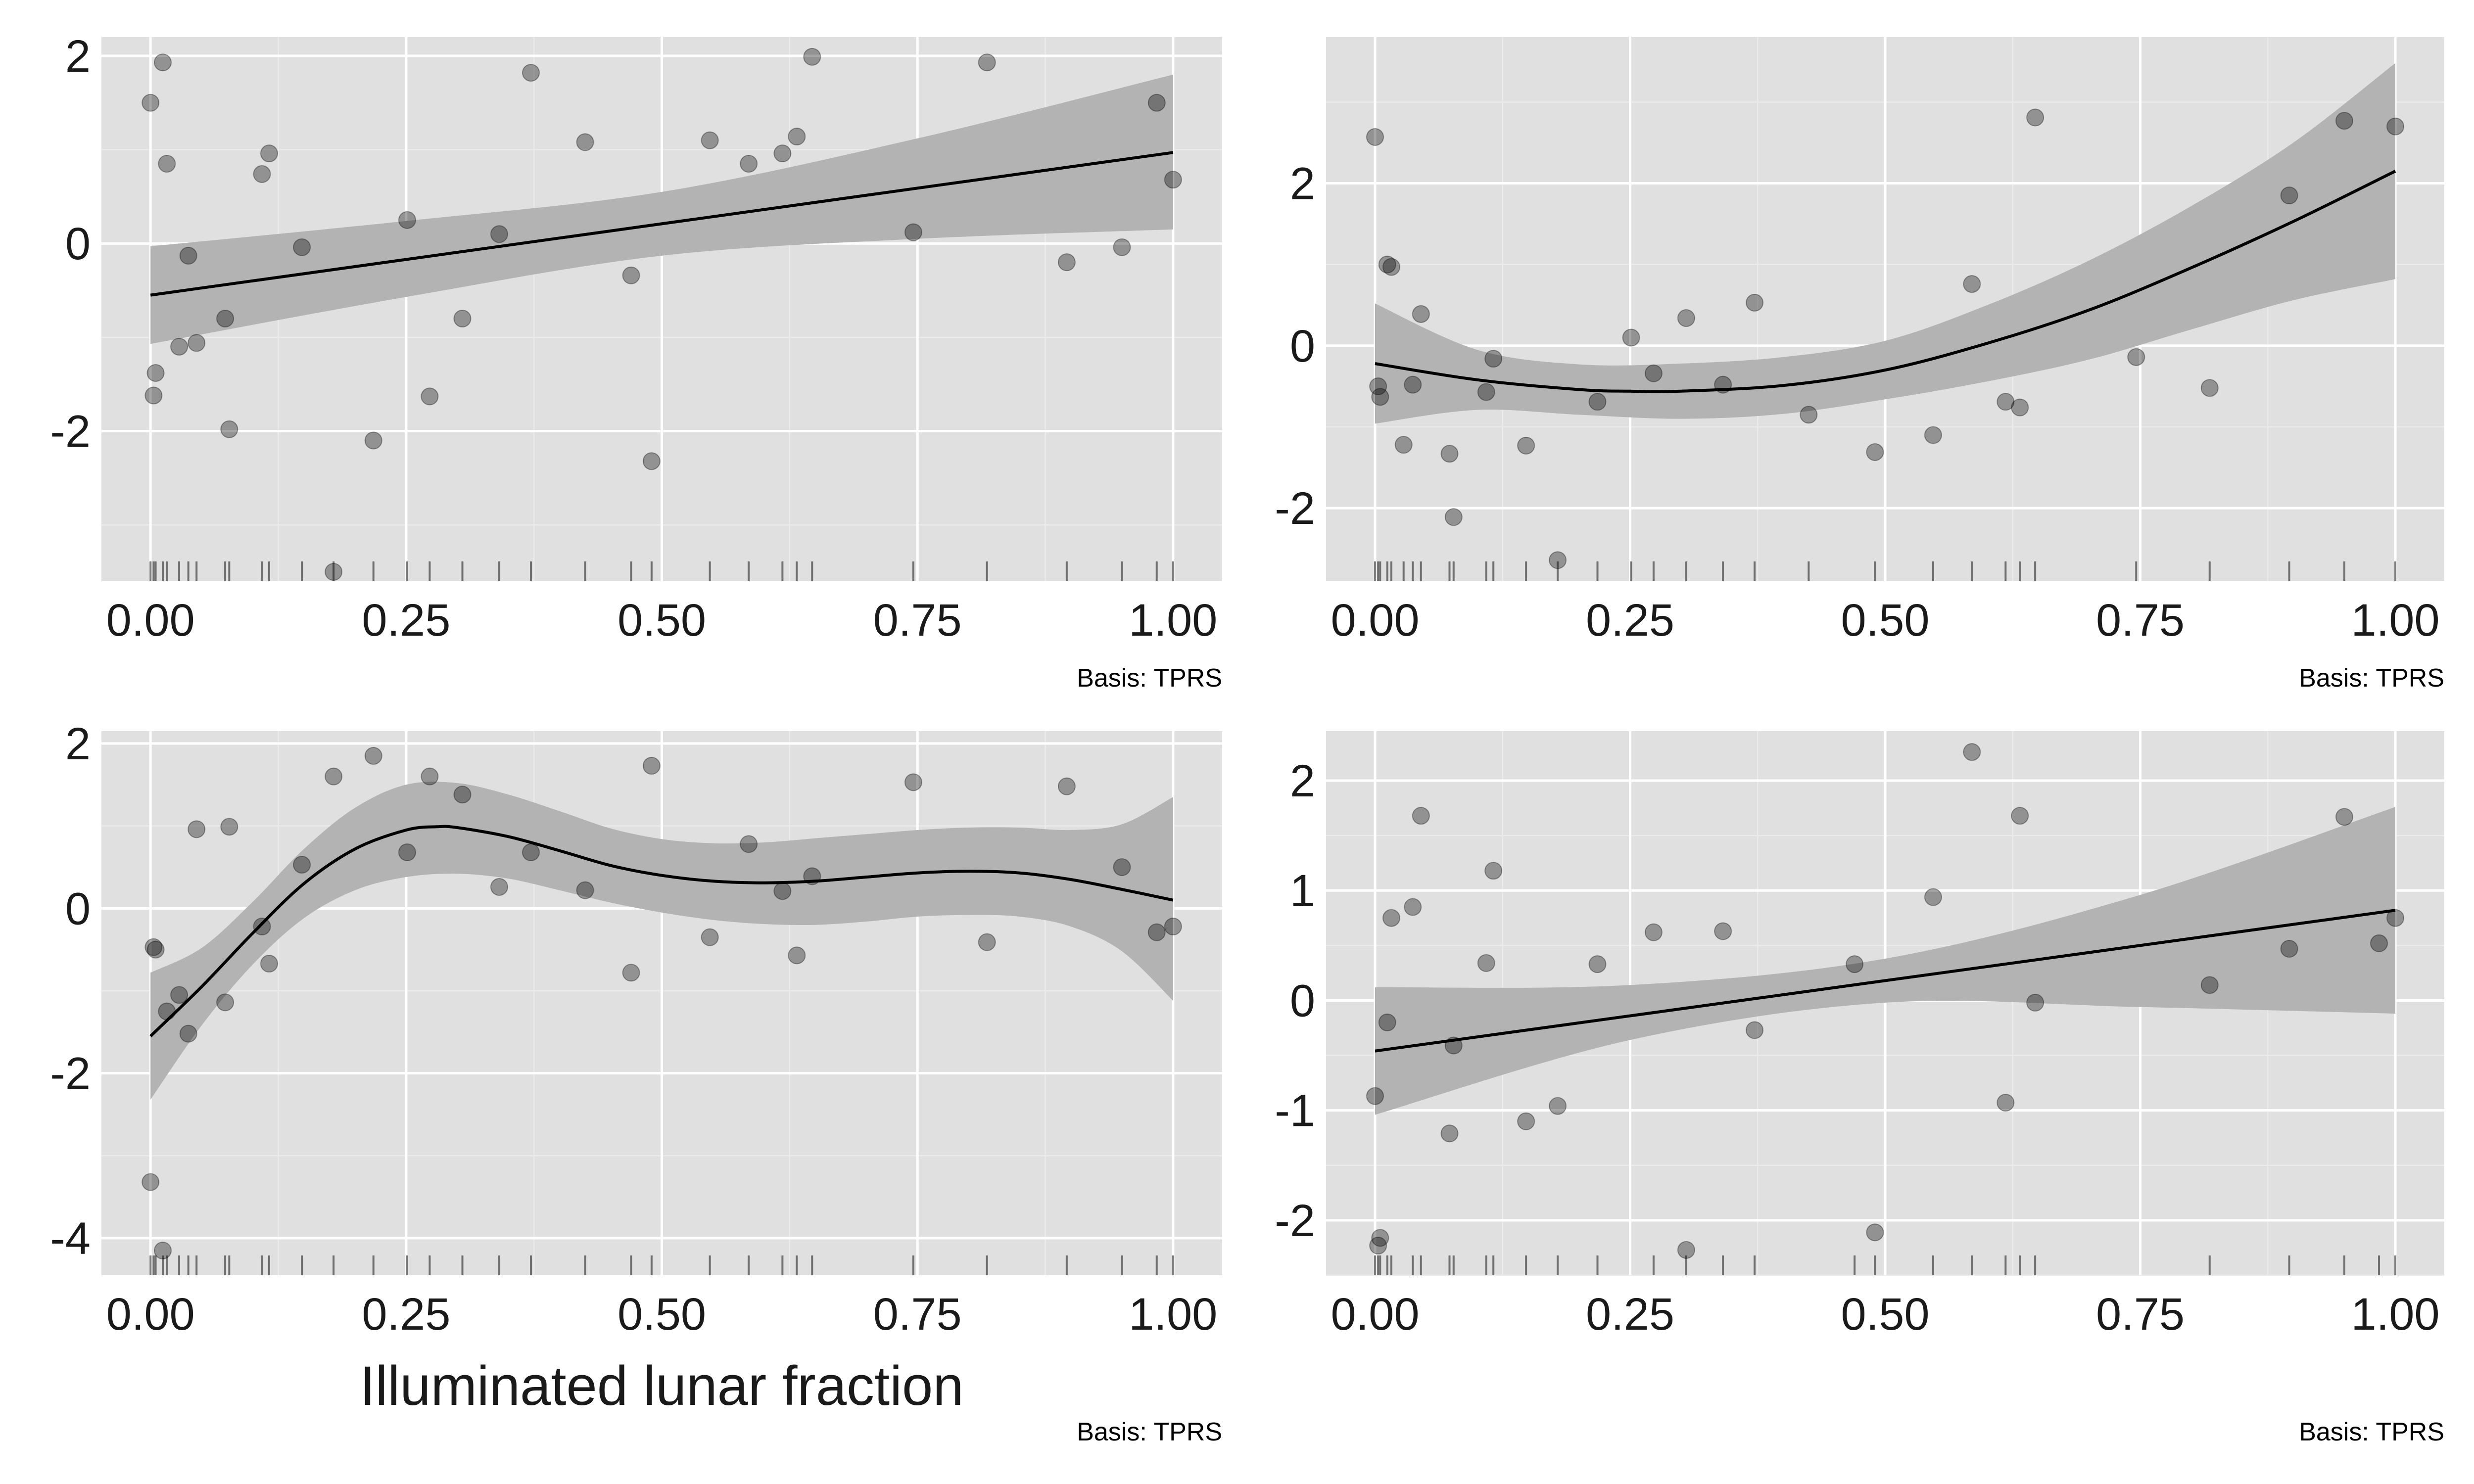 The width and height of the screenshot is (2474, 1484). I want to click on y-tick-label: -1, so click(1295, 1111).